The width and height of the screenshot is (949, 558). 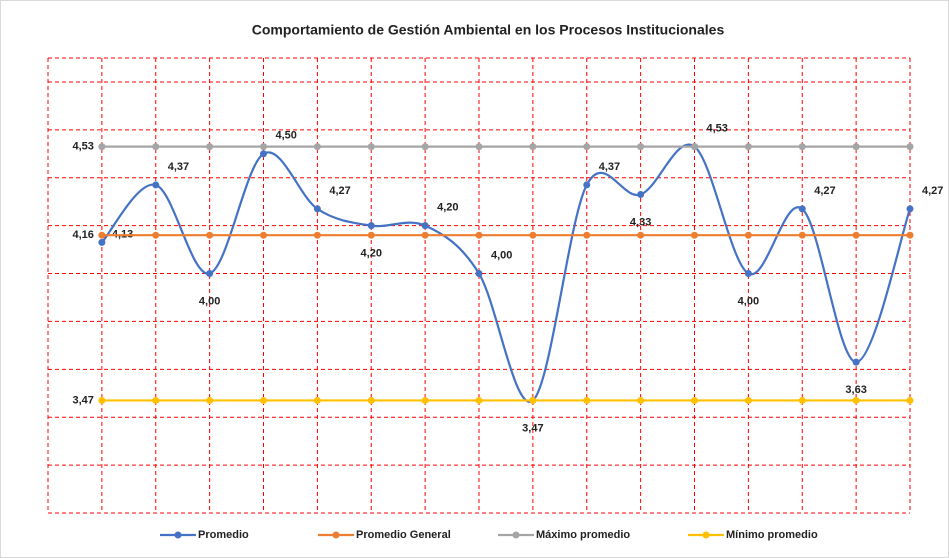 I want to click on data-label: 4,33, so click(x=640, y=222).